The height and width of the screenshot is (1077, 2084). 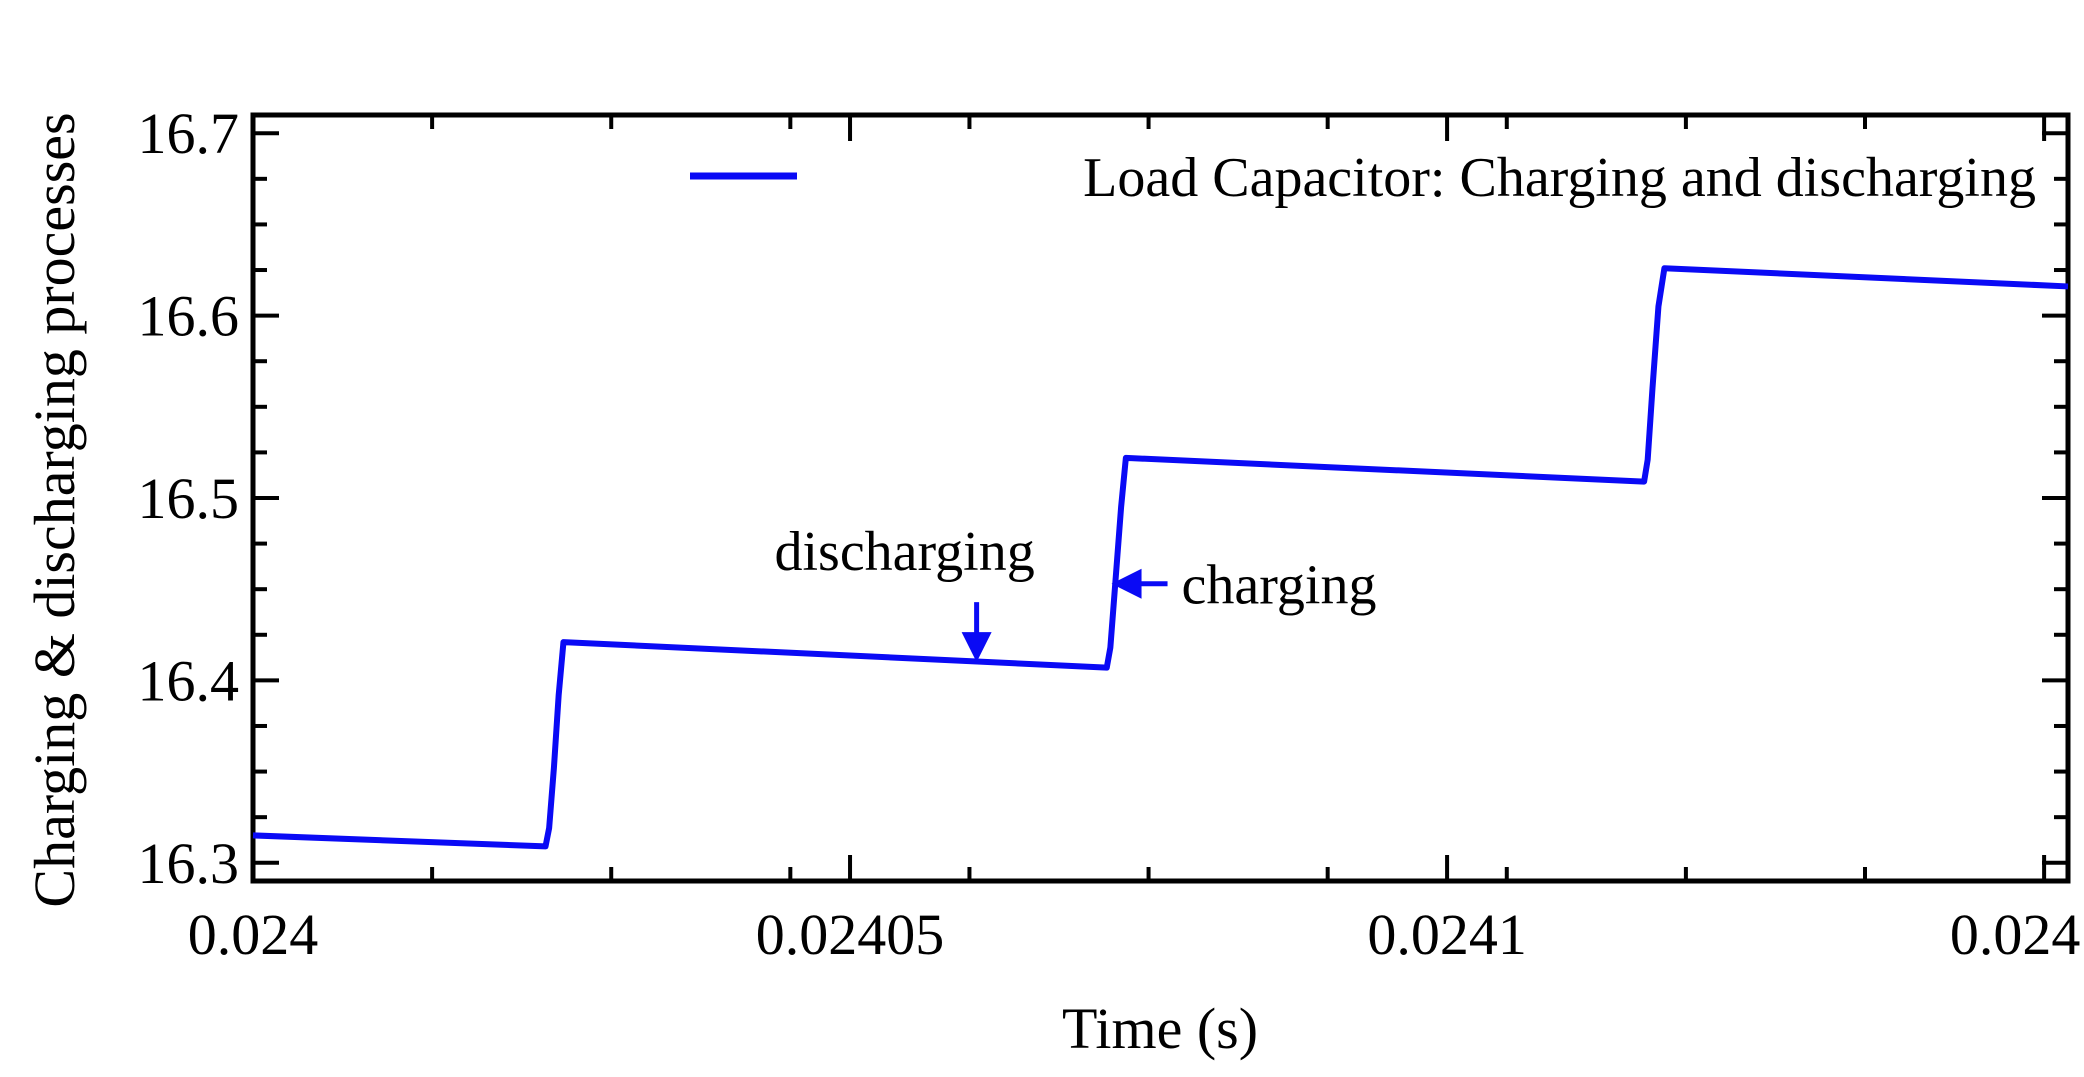 I want to click on annotation-label: discharging, so click(x=904, y=552).